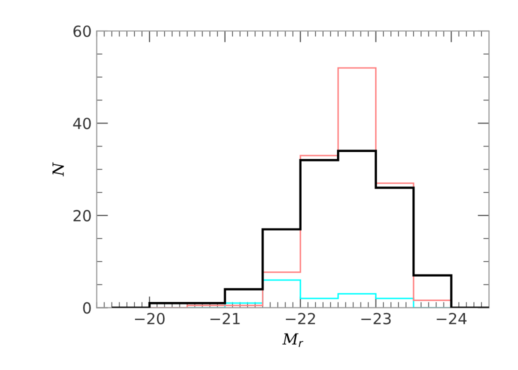 Image resolution: width=518 pixels, height=370 pixels. What do you see at coordinates (150, 318) in the screenshot?
I see `x-tick-label: −20` at bounding box center [150, 318].